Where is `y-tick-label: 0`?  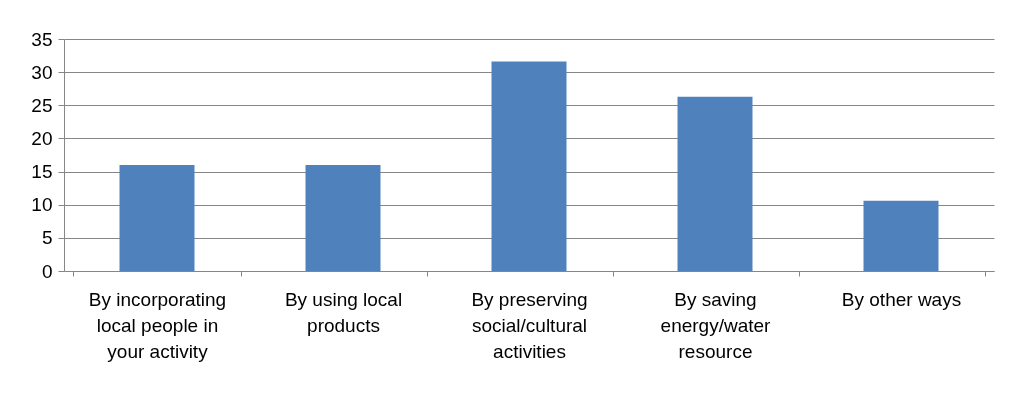
y-tick-label: 0 is located at coordinates (47, 271).